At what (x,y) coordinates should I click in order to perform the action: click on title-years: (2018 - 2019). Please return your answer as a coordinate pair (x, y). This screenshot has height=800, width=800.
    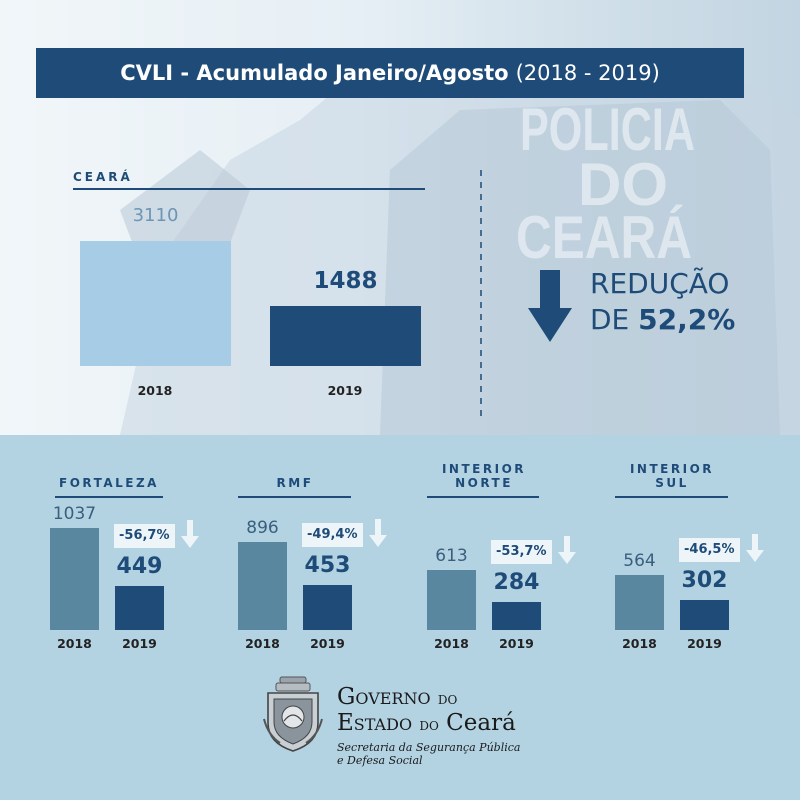
    Looking at the image, I should click on (587, 73).